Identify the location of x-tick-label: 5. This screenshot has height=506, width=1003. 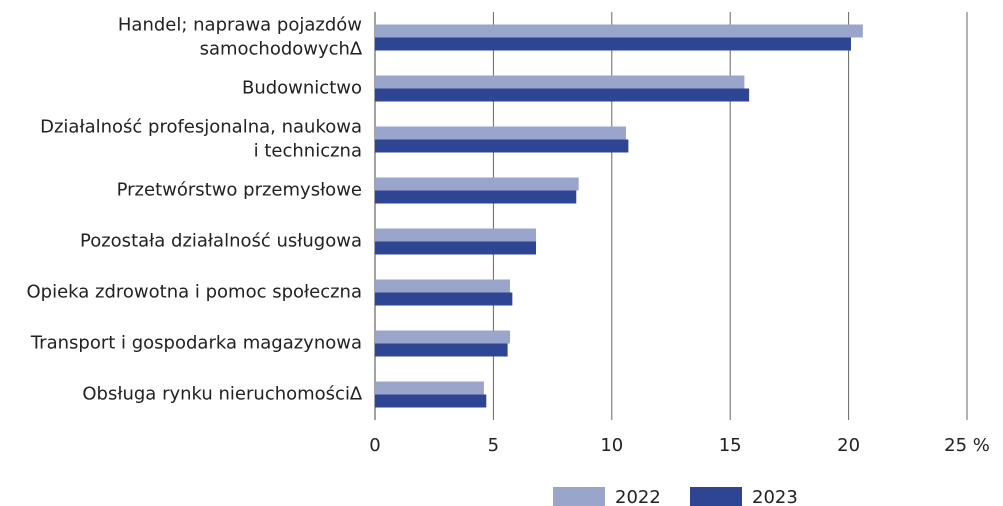
(493, 445).